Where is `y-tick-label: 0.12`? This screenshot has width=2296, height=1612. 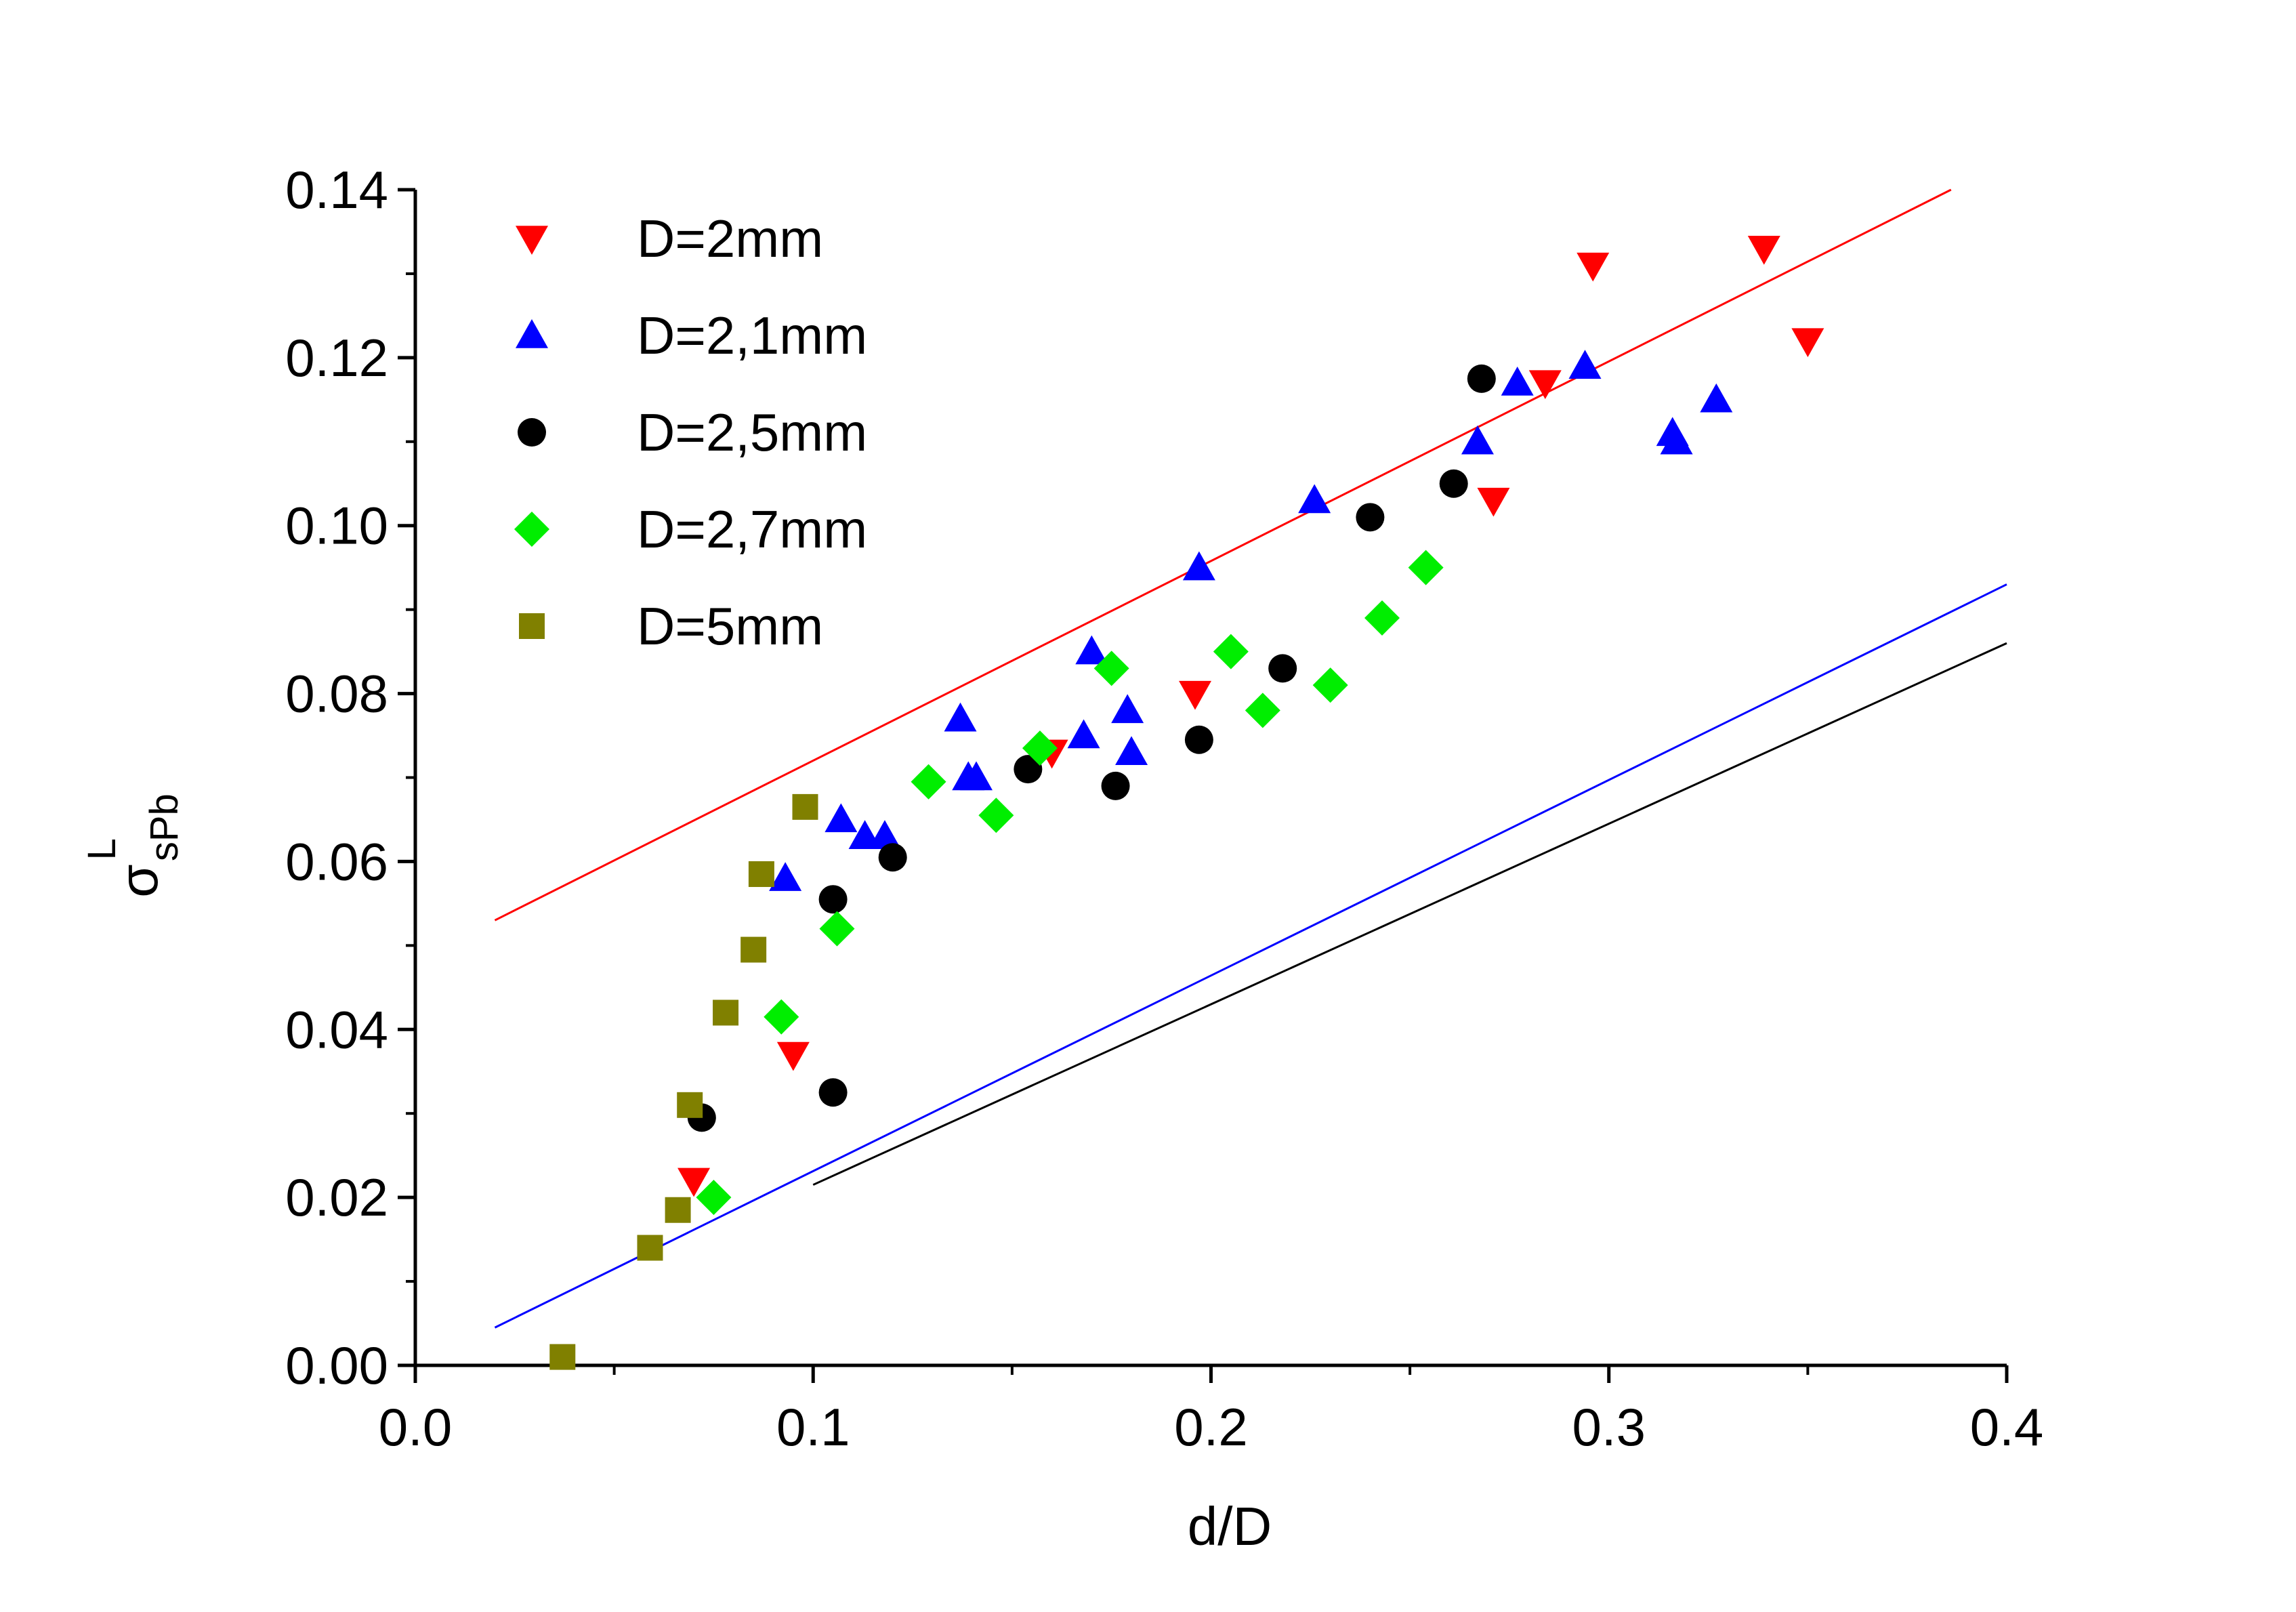
y-tick-label: 0.12 is located at coordinates (336, 358).